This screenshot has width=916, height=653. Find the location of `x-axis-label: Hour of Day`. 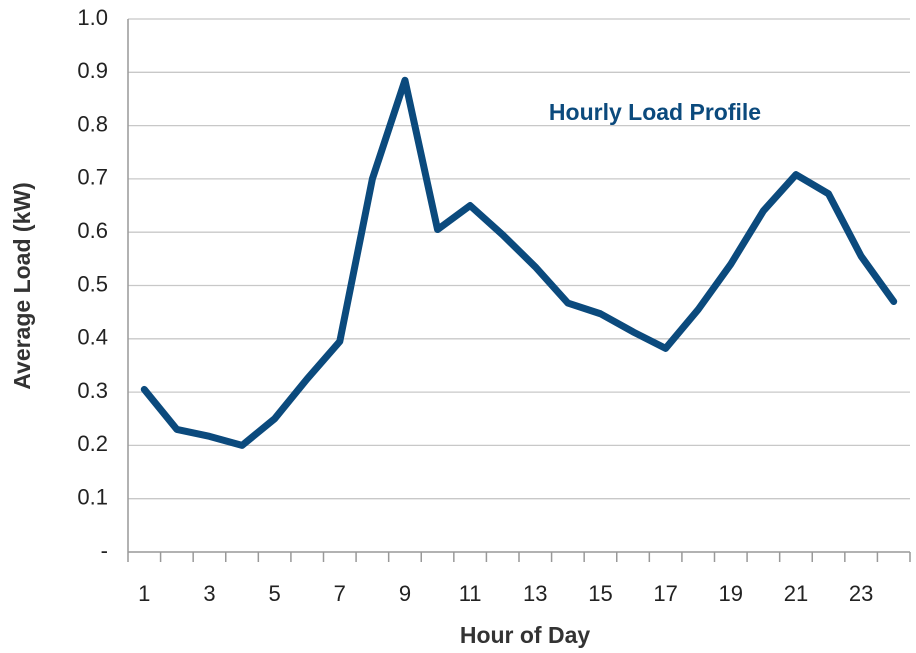

x-axis-label: Hour of Day is located at coordinates (525, 635).